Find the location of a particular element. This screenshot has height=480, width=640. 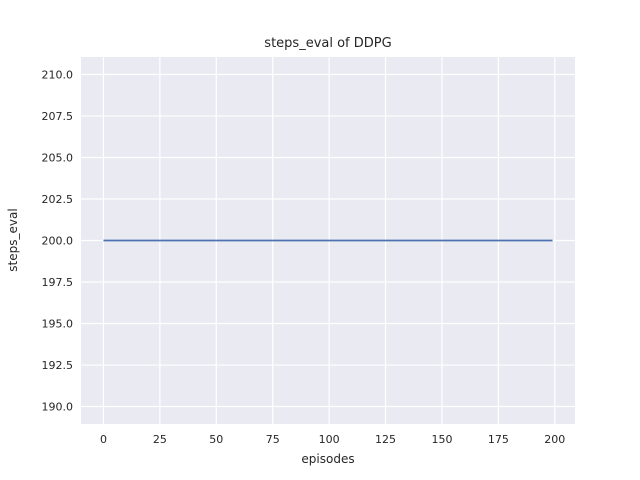

chart-title: steps_eval of DDPG is located at coordinates (328, 43).